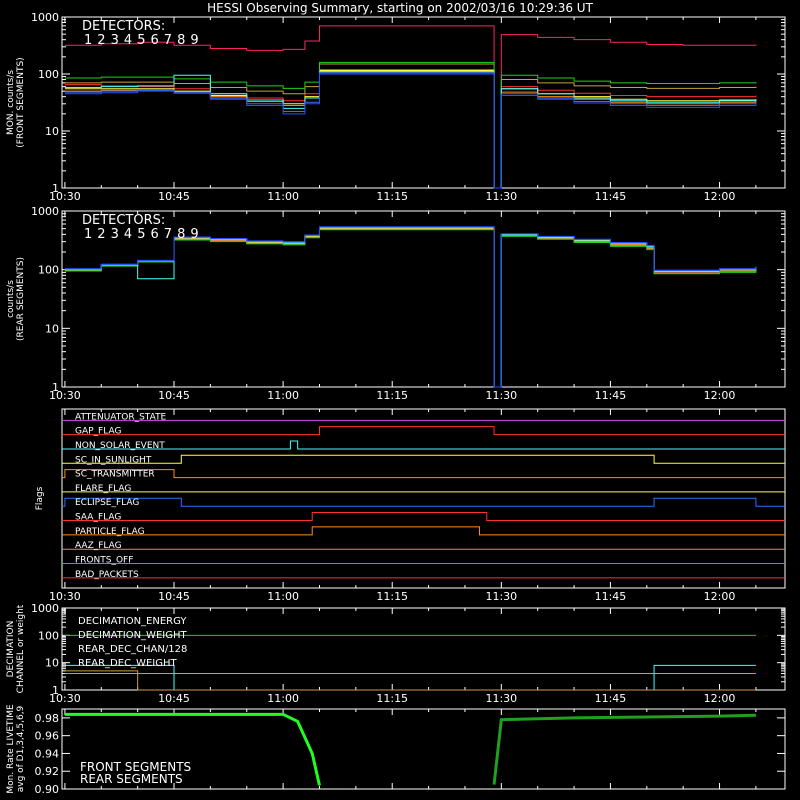 The width and height of the screenshot is (800, 800). What do you see at coordinates (113, 460) in the screenshot?
I see `flag-label: SC_IN_SUNLIGHT` at bounding box center [113, 460].